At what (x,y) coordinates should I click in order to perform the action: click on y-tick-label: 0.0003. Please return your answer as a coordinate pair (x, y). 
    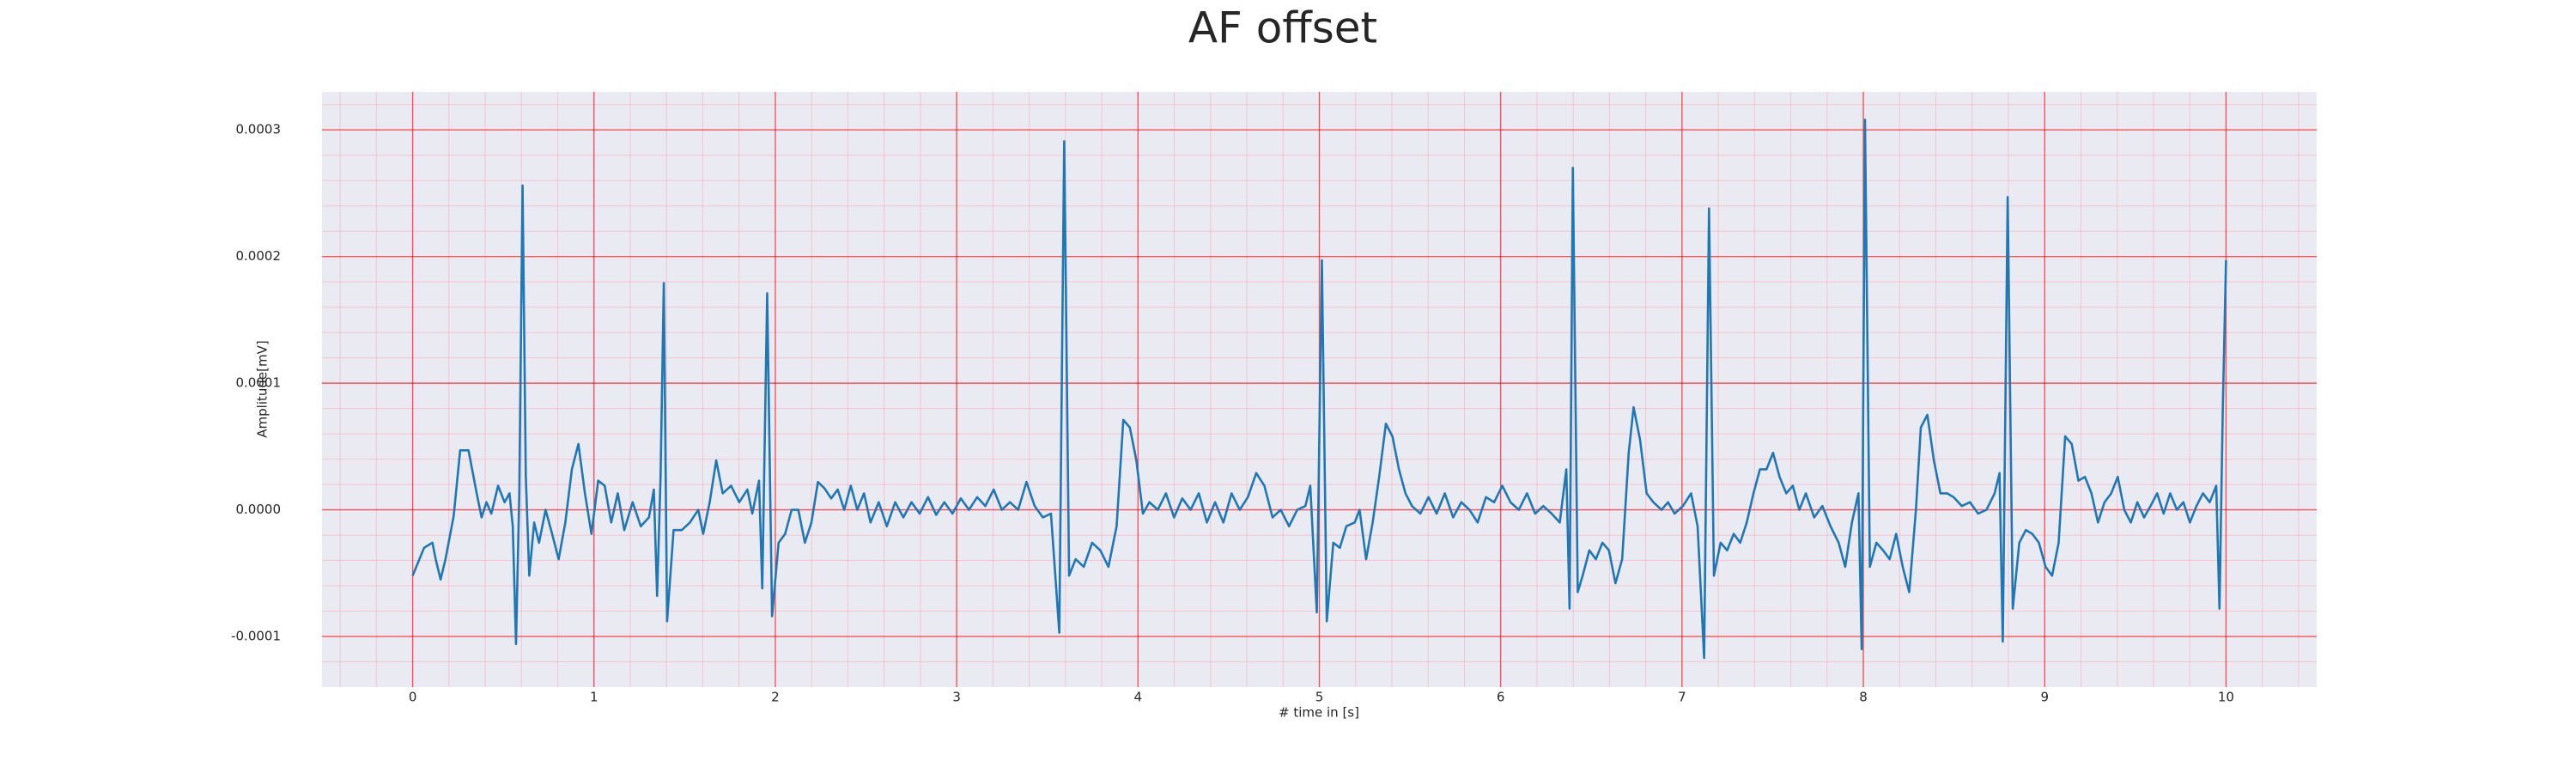
    Looking at the image, I should click on (259, 129).